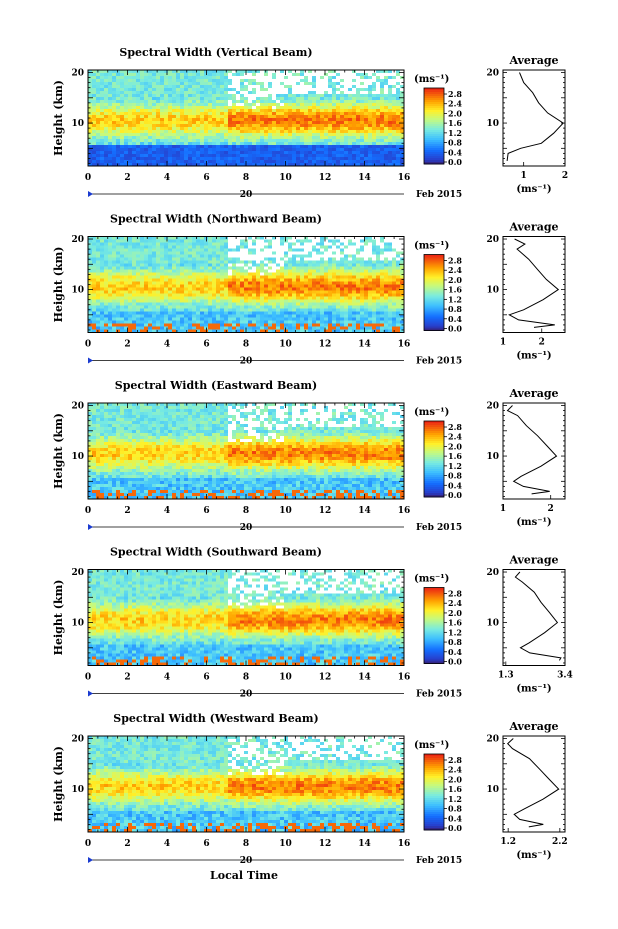 The image size is (618, 929). Describe the element at coordinates (90, 194) in the screenshot. I see `date-start-marker` at that location.